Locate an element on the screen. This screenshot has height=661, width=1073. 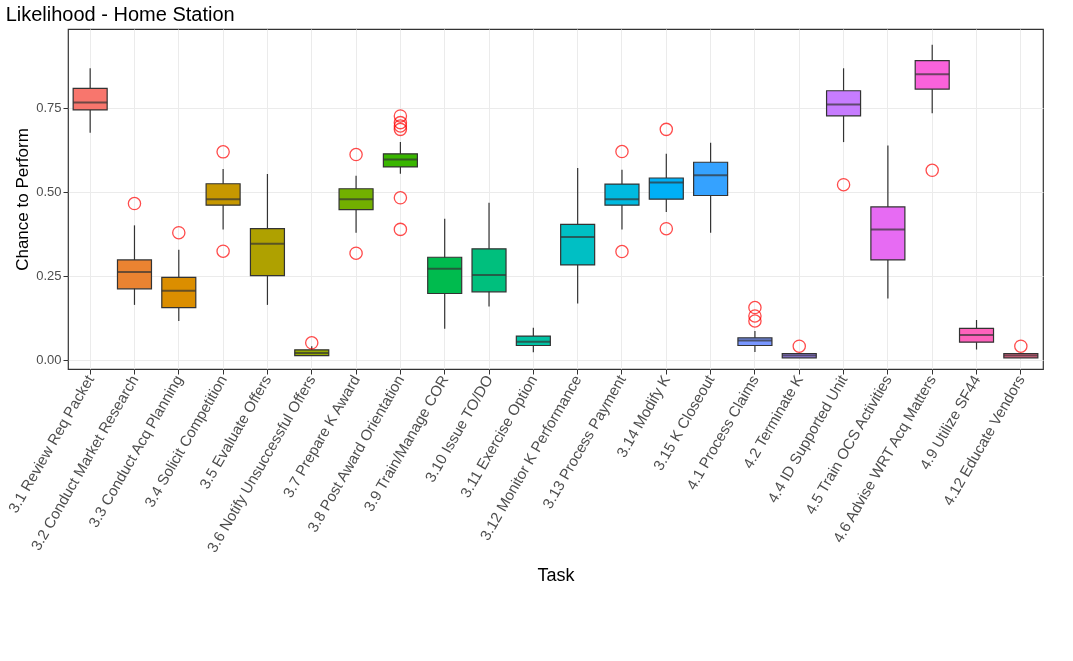
y-tick-label: 0.00 is located at coordinates (49, 360).